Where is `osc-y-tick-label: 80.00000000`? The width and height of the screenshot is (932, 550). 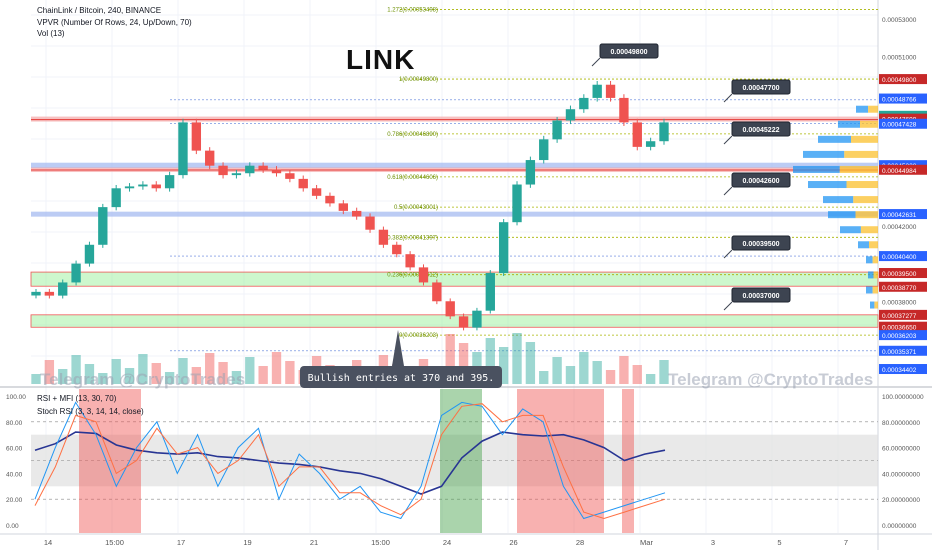 osc-y-tick-label: 80.00000000 is located at coordinates (901, 423).